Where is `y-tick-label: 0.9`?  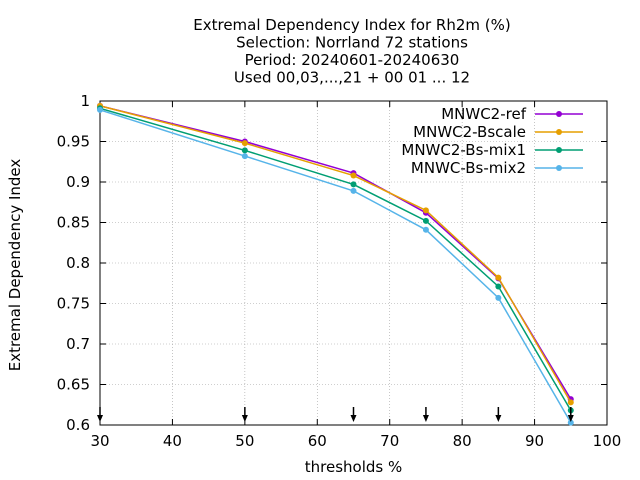
y-tick-label: 0.9 is located at coordinates (78, 182).